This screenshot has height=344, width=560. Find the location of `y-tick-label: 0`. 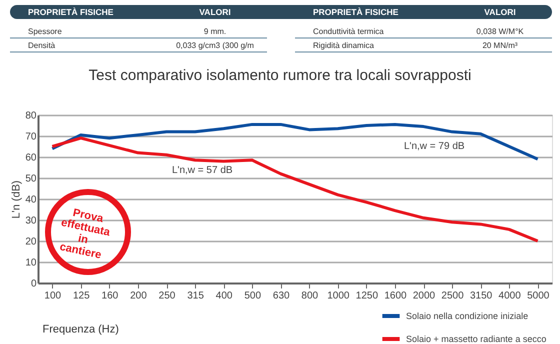

y-tick-label: 0 is located at coordinates (33, 284).